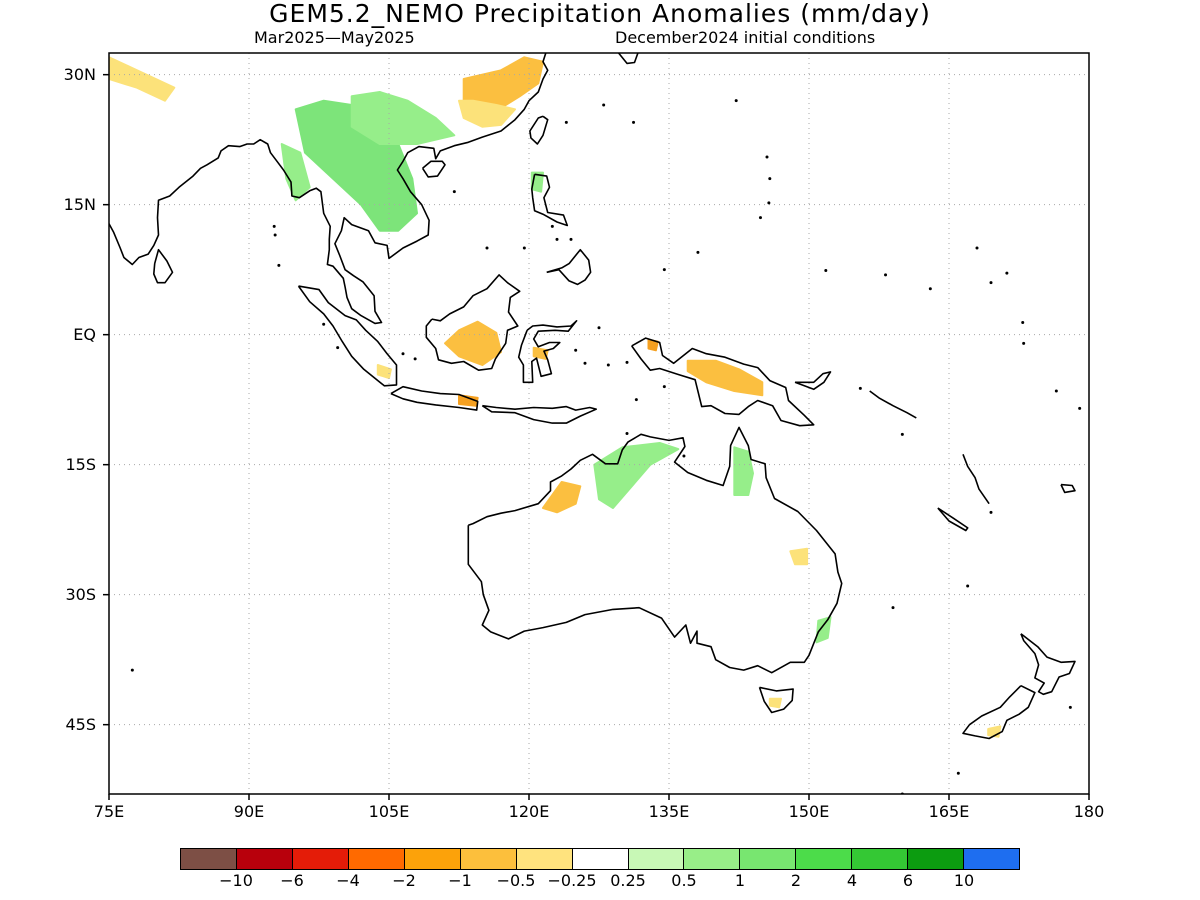  I want to click on coastline-vanuatu, so click(976, 479).